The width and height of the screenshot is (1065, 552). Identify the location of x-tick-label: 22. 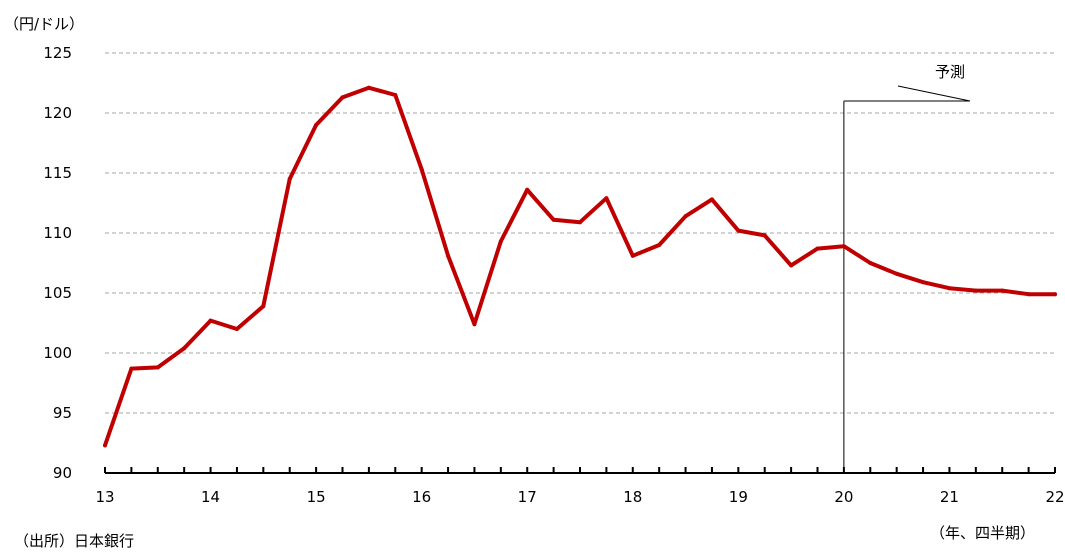
(1054, 497).